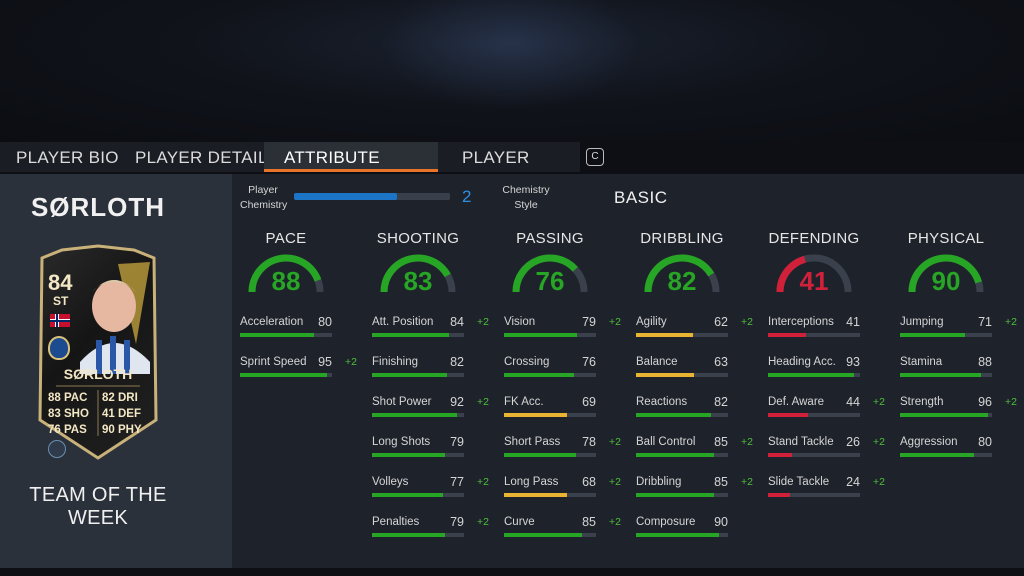 Image resolution: width=1024 pixels, height=576 pixels. I want to click on attribute-name: Reactions, so click(662, 402).